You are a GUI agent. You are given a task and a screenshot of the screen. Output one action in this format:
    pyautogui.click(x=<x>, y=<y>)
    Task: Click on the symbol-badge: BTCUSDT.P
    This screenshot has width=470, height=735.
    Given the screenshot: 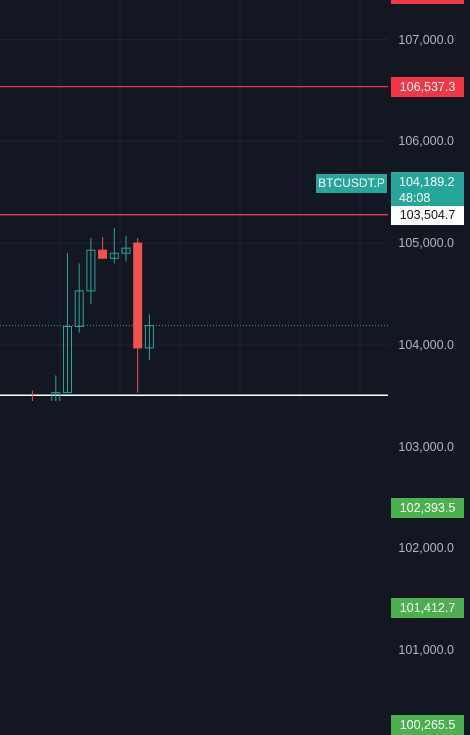 What is the action you would take?
    pyautogui.click(x=351, y=183)
    